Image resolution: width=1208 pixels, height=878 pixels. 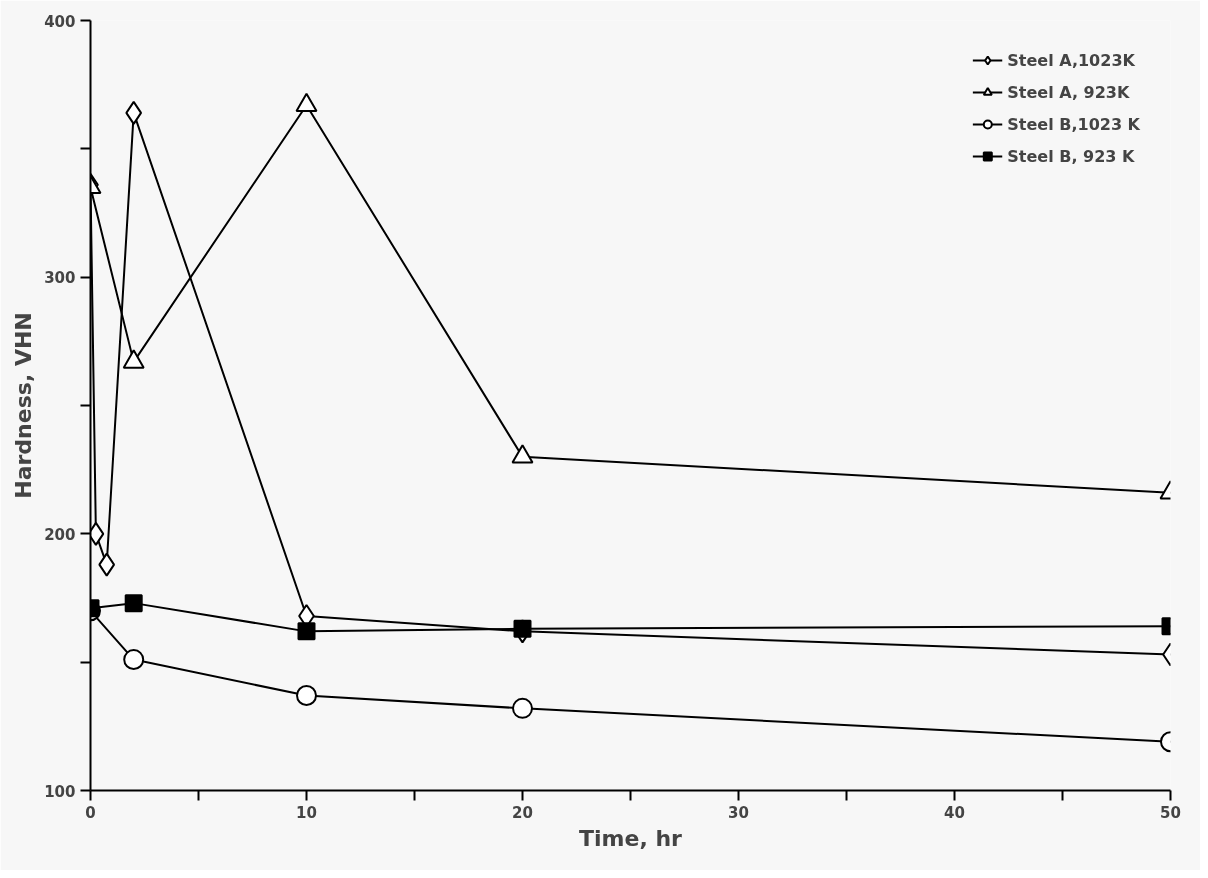 What do you see at coordinates (60, 791) in the screenshot?
I see `y-tick-label: 100` at bounding box center [60, 791].